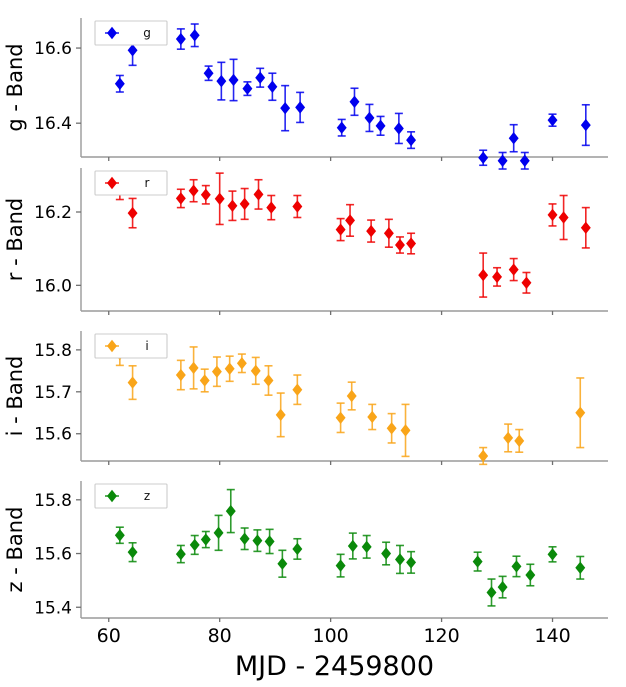  Describe the element at coordinates (53, 124) in the screenshot. I see `y-tick-label: 16.4` at that location.